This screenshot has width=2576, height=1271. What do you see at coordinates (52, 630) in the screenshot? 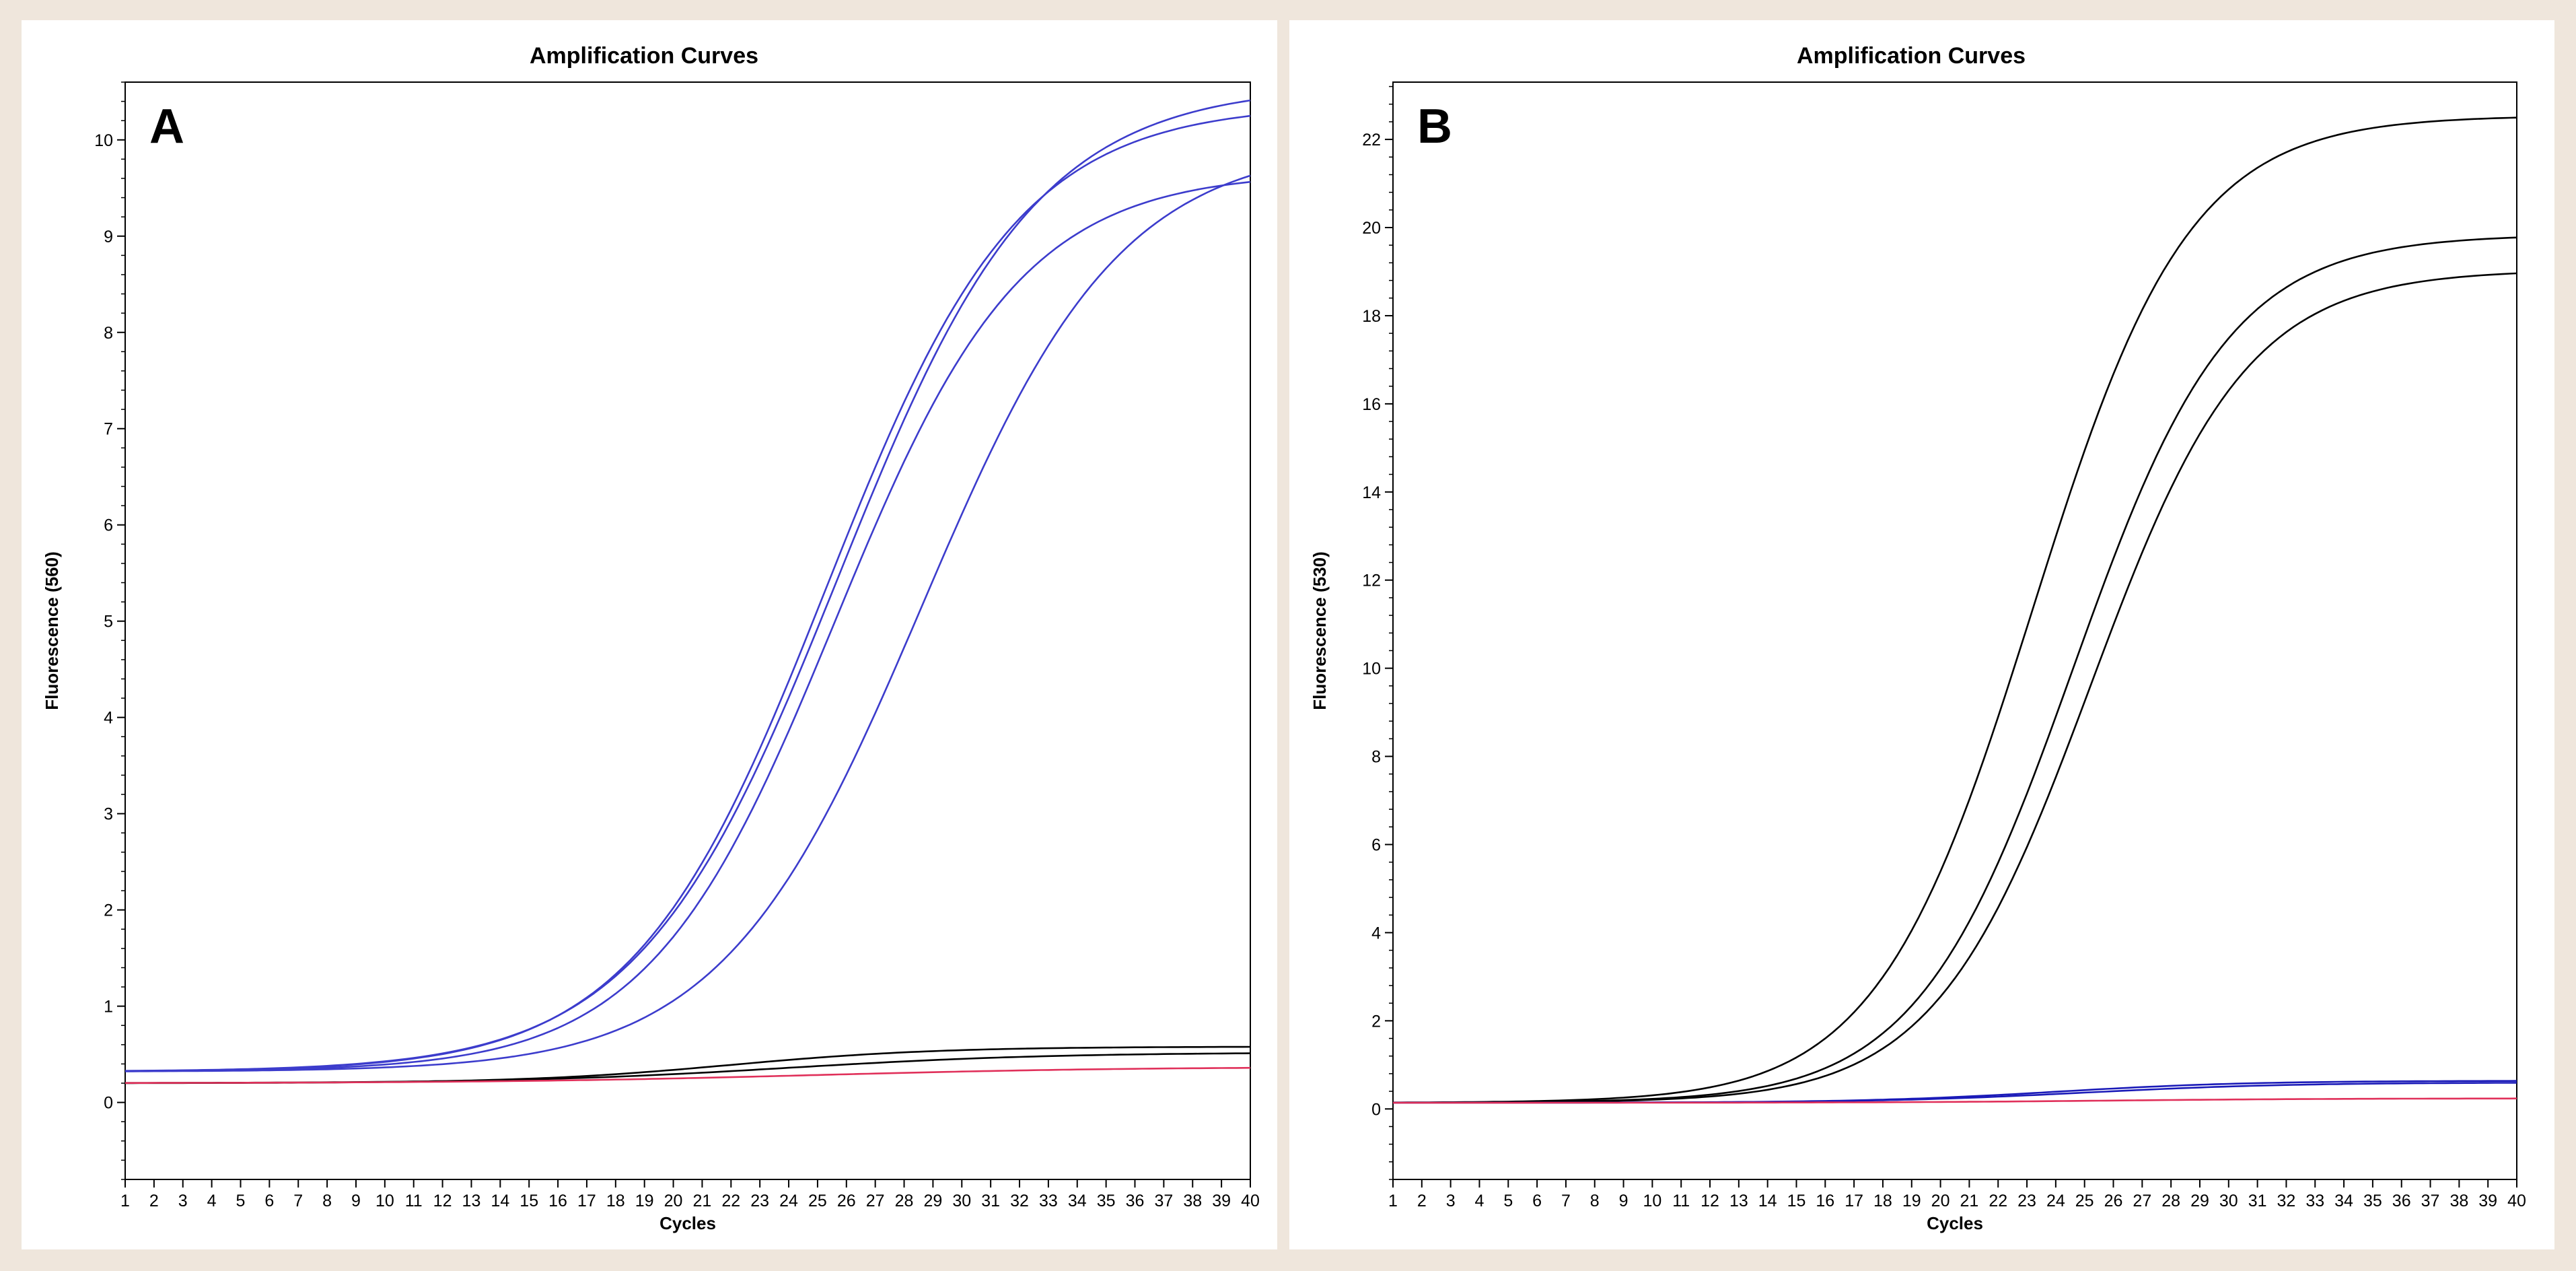
I see `panel-a-y-axis-label: Fluorescence (560)` at bounding box center [52, 630].